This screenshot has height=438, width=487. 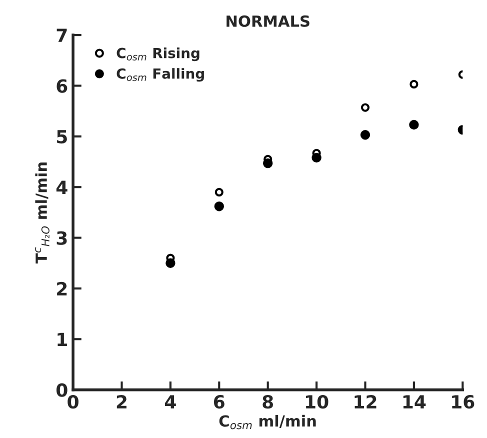 I want to click on x-tick-label: 10, so click(x=317, y=402).